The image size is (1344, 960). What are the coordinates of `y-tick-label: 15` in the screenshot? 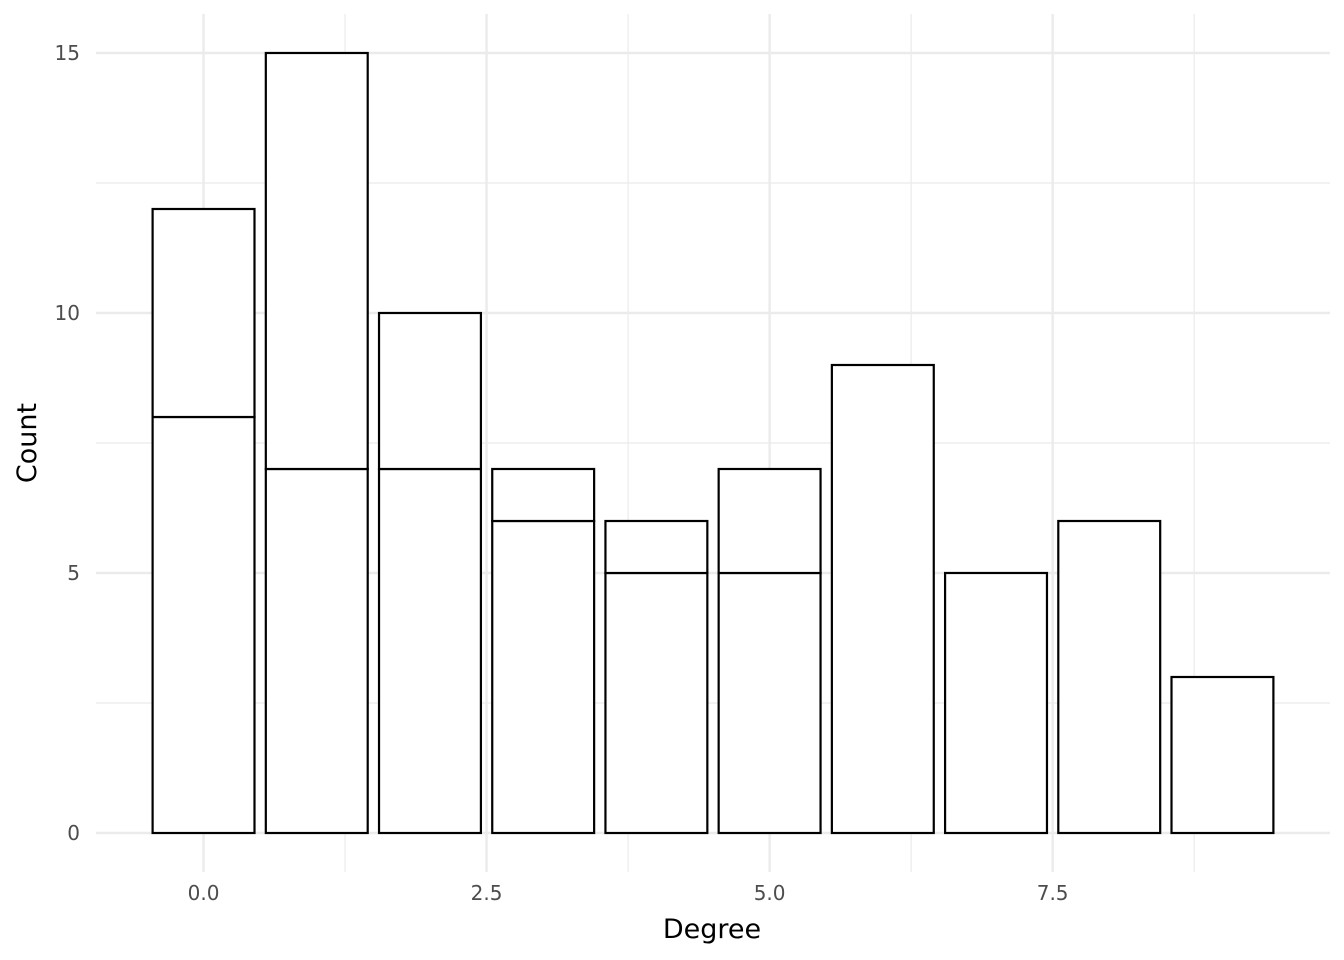 It's located at (67, 53).